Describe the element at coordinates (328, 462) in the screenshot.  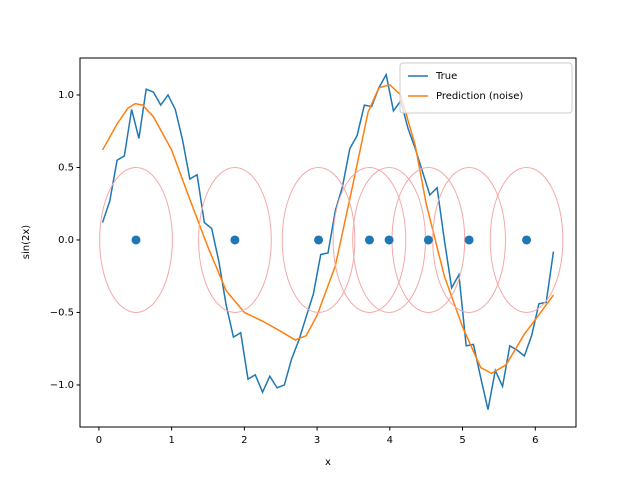
I see `x-axis-label: x` at that location.